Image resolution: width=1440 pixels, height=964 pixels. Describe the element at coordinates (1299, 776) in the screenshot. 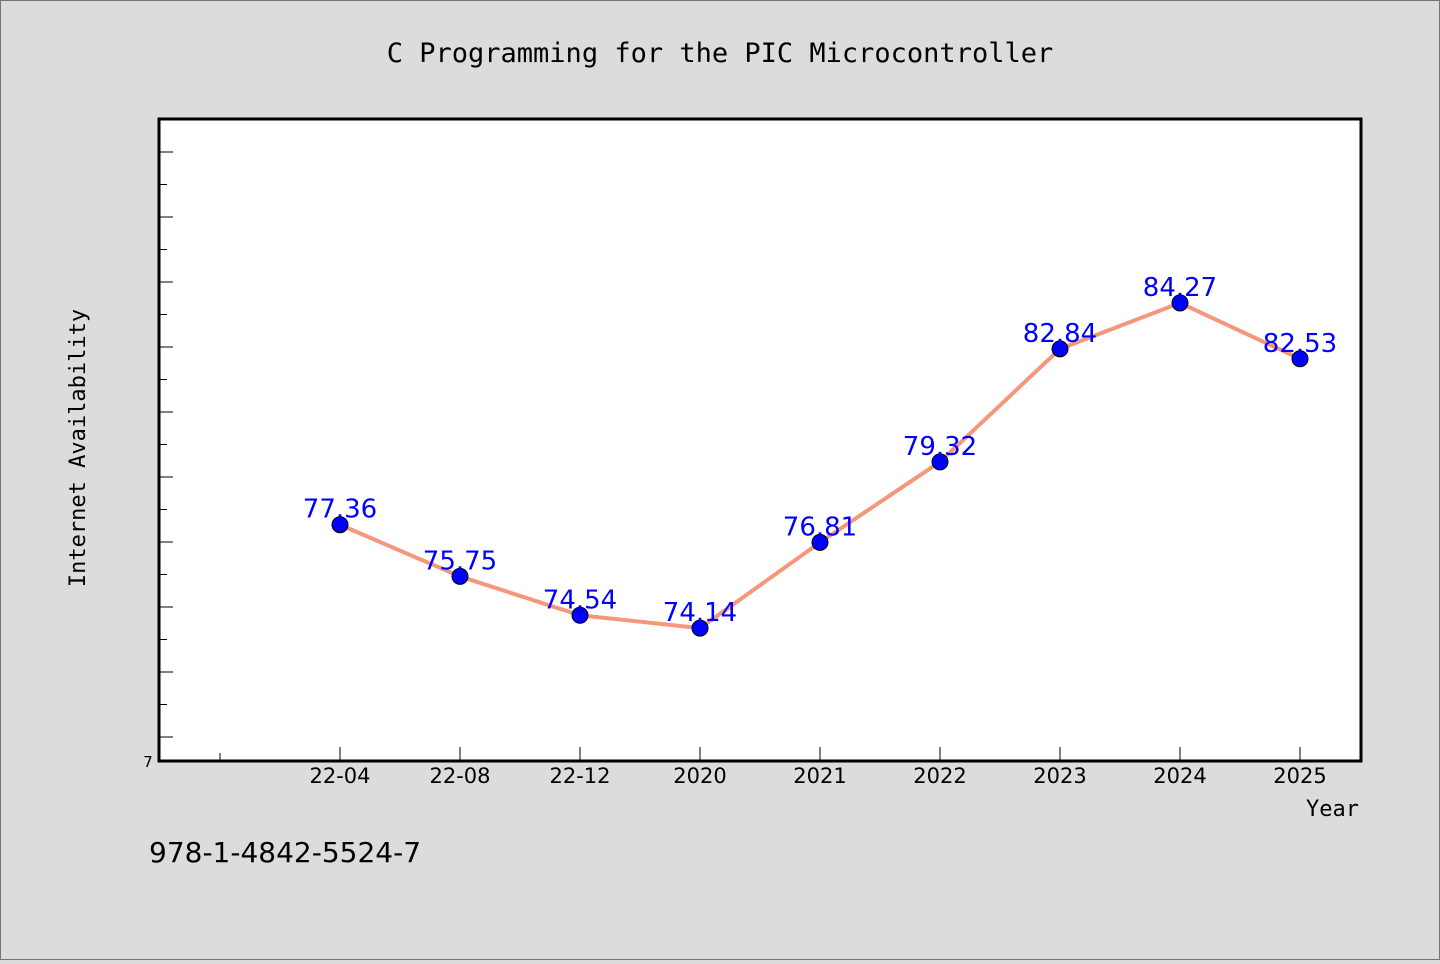

I see `x-tick-label-8: 2025` at that location.